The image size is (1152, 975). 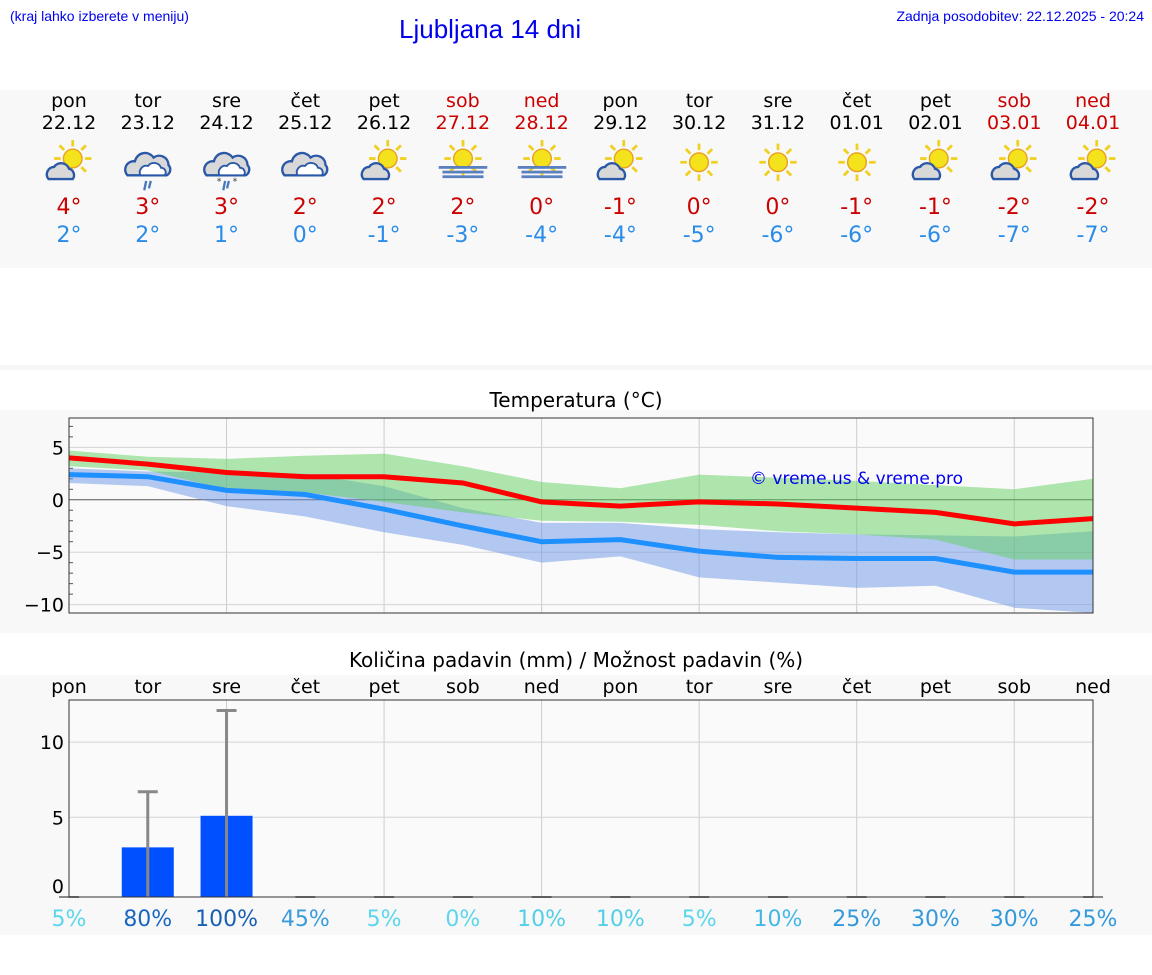 What do you see at coordinates (305, 919) in the screenshot?
I see `precipitation-probability: 45%` at bounding box center [305, 919].